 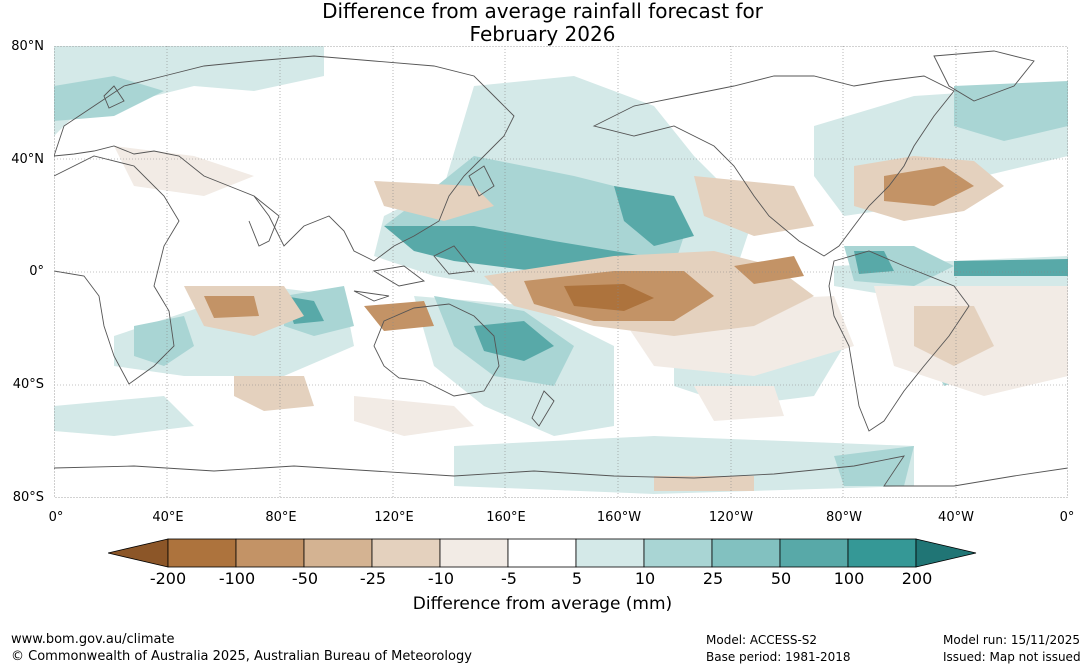 What do you see at coordinates (956, 517) in the screenshot?
I see `lon-label-40w: 40°W` at bounding box center [956, 517].